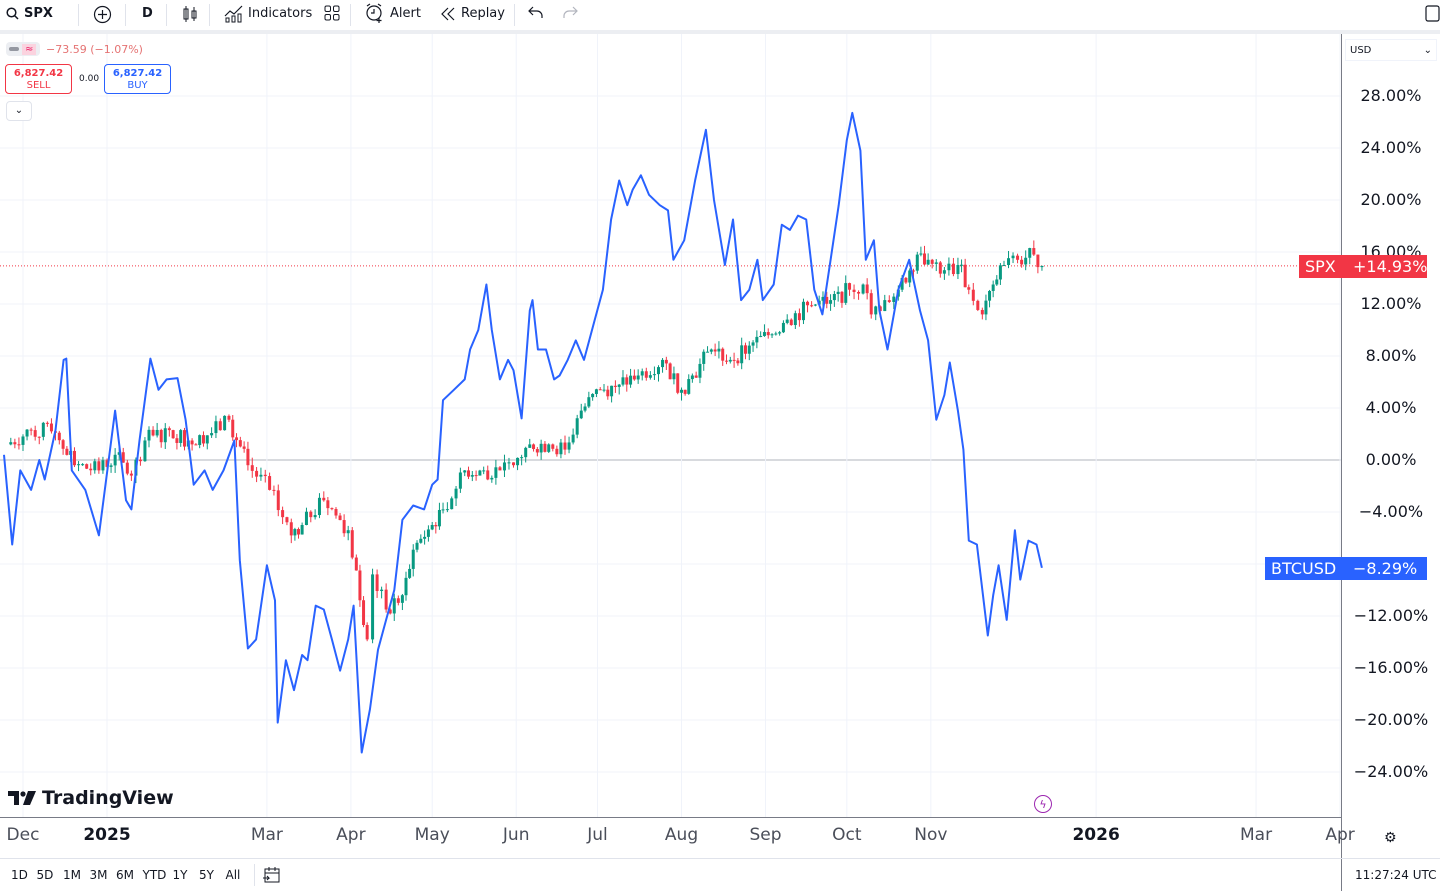 Image resolution: width=1440 pixels, height=891 pixels. I want to click on x-tick-label: 2025, so click(107, 835).